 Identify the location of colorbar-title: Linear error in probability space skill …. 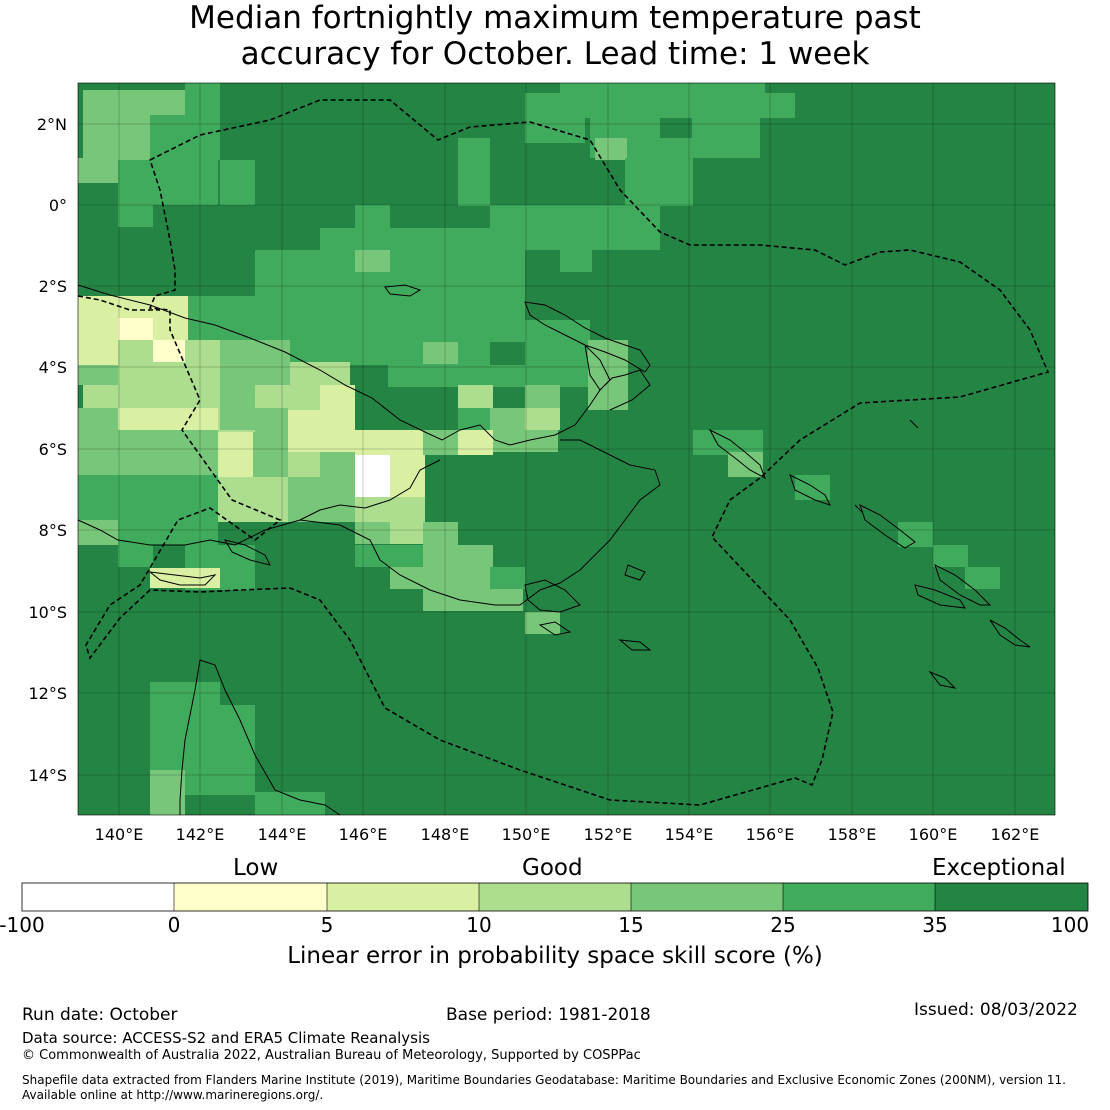
(555, 956).